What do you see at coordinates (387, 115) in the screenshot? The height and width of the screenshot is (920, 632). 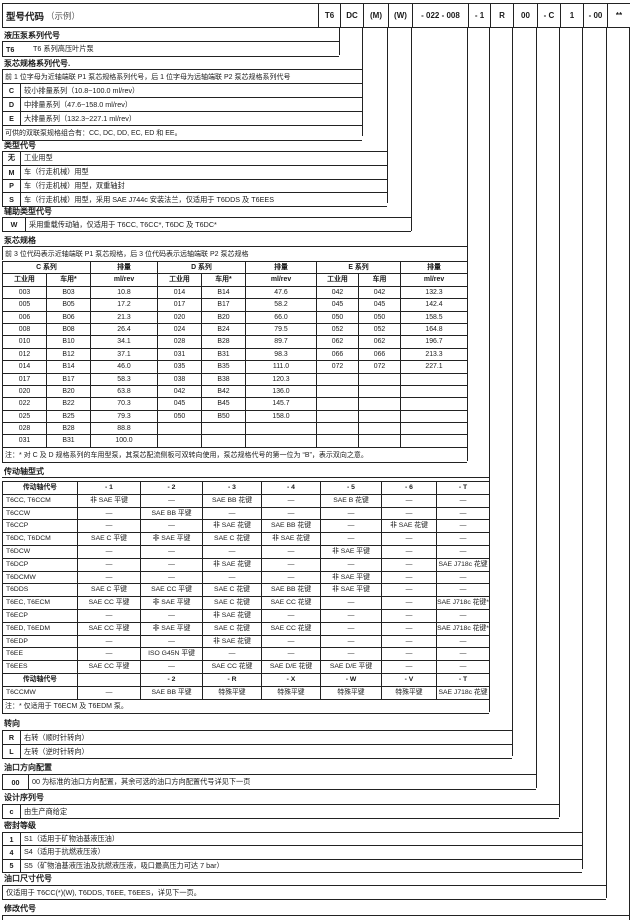 I see `connector-type` at bounding box center [387, 115].